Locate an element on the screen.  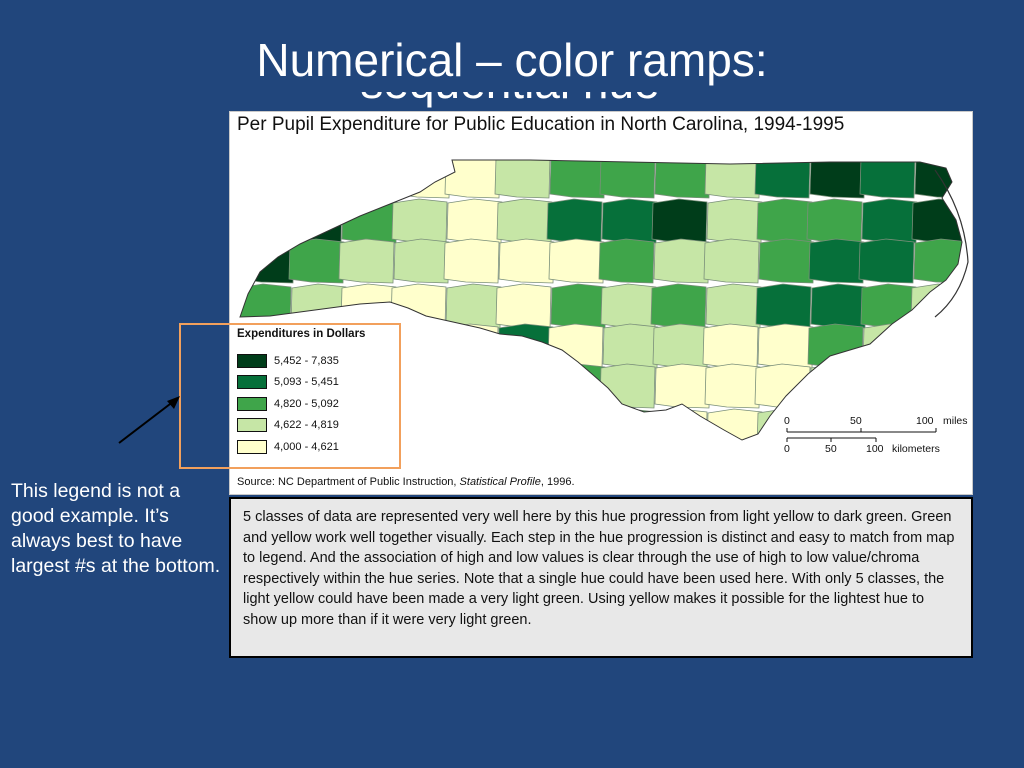
legend-row: 5,093 - 5,451 is located at coordinates (317, 383).